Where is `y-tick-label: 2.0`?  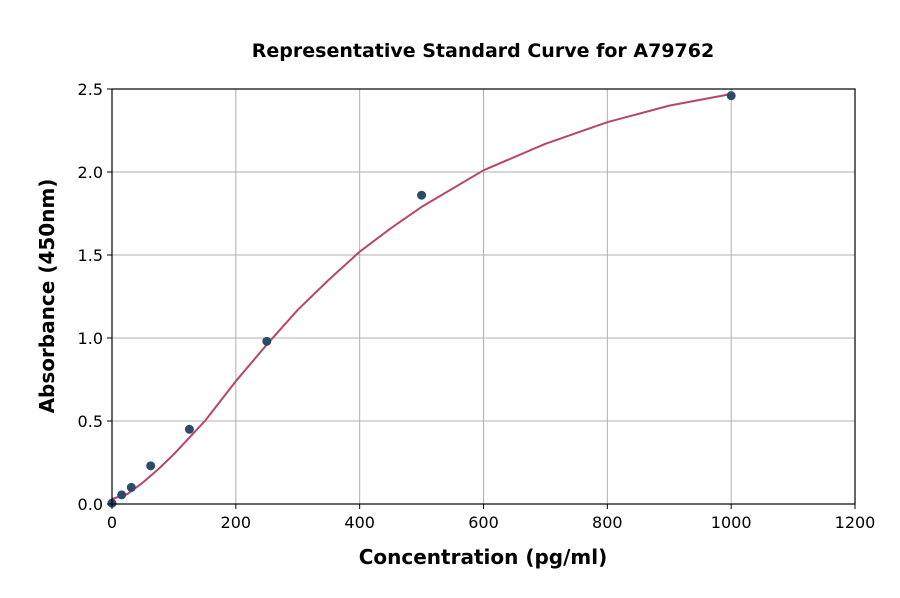 y-tick-label: 2.0 is located at coordinates (90, 172).